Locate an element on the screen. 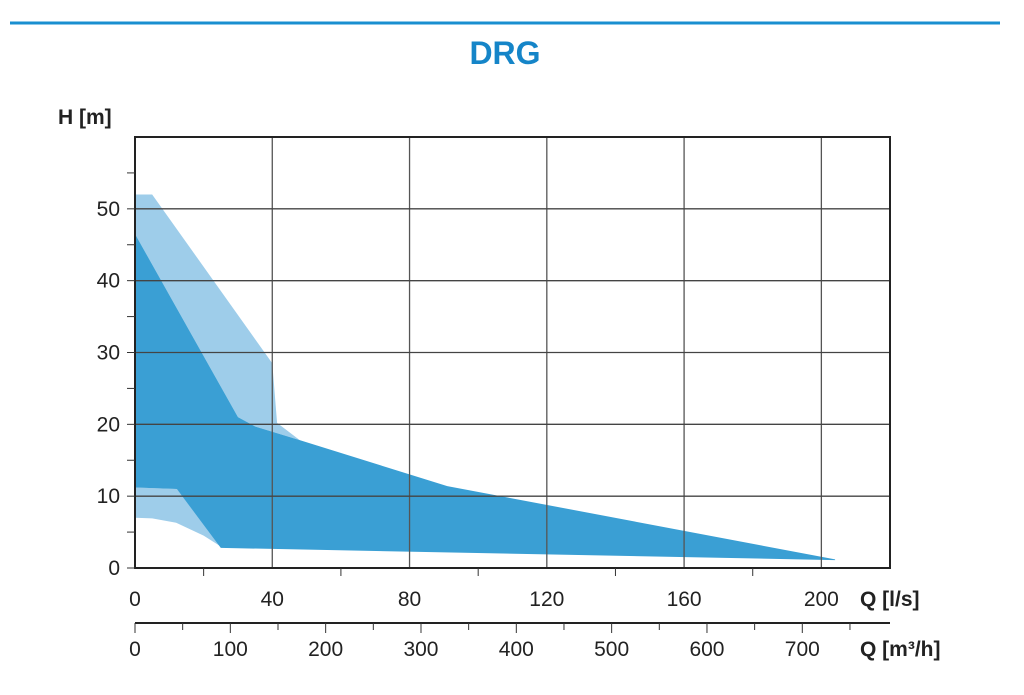 This screenshot has width=1024, height=695. x-tick-label: 80 is located at coordinates (409, 599).